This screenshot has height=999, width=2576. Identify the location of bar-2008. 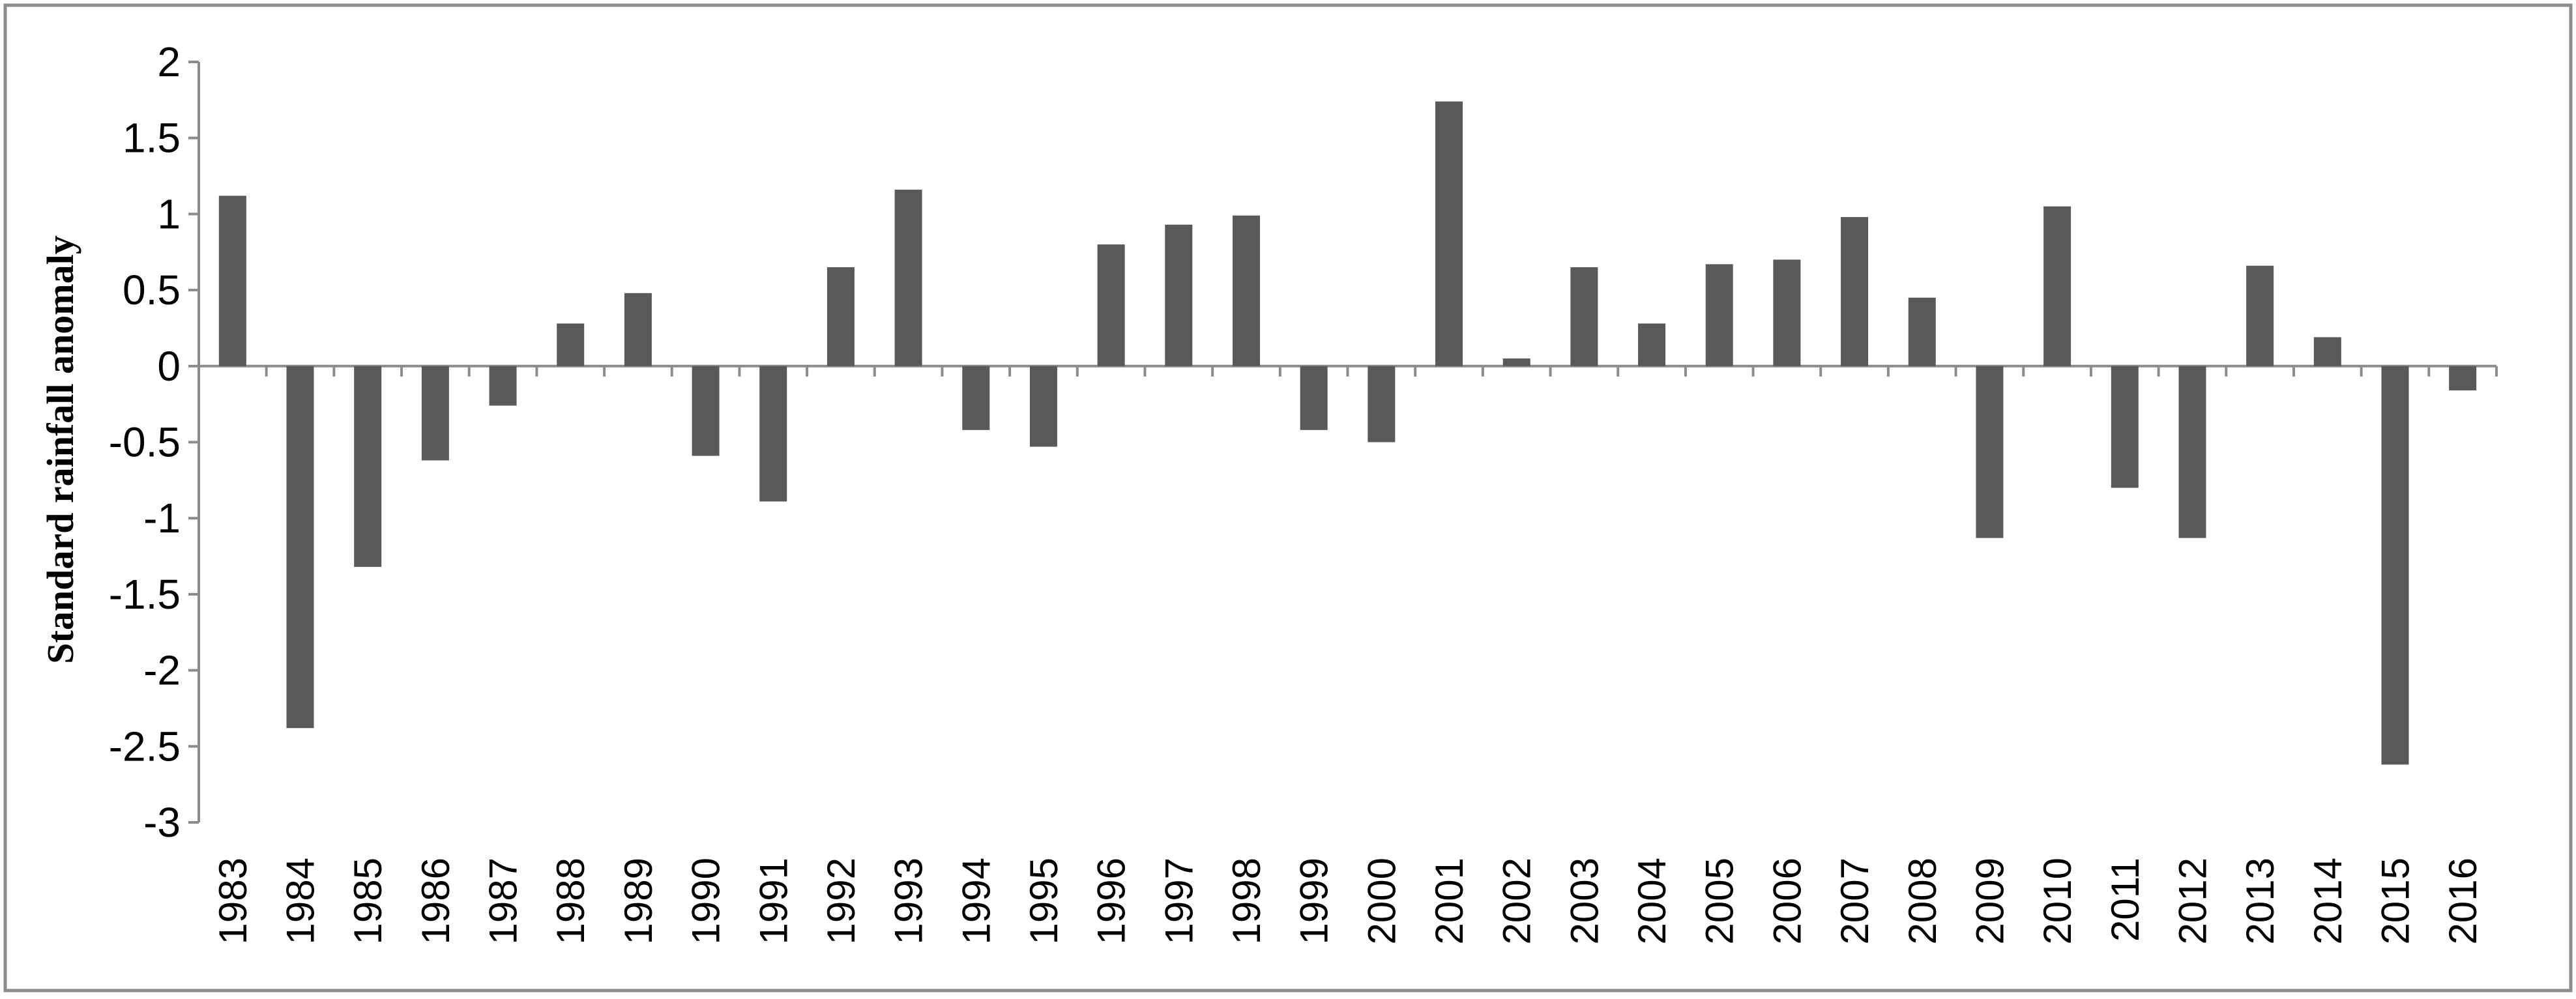
(1922, 331).